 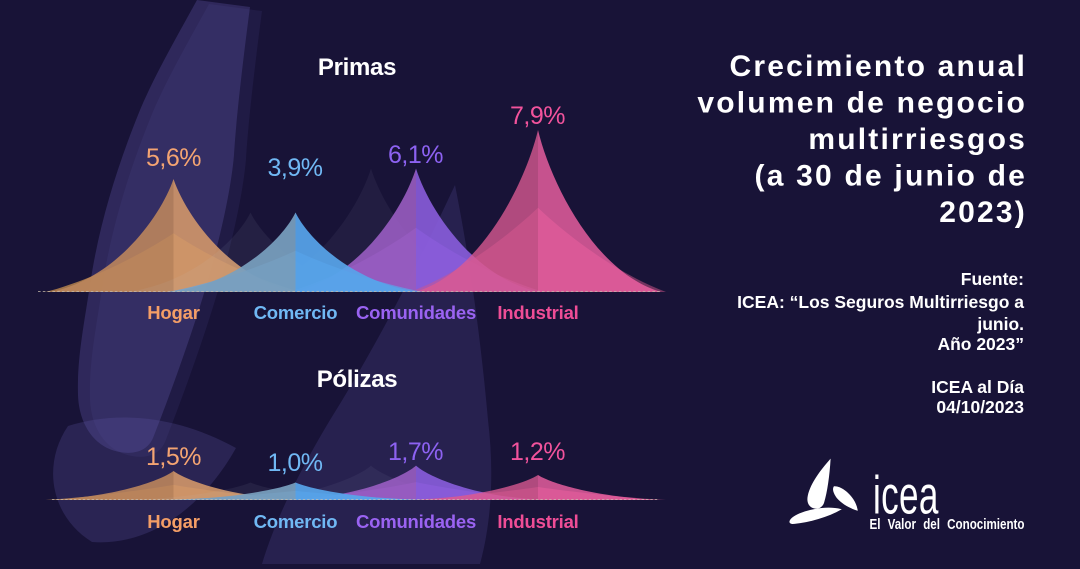 I want to click on svg-text: icea, so click(x=906, y=495).